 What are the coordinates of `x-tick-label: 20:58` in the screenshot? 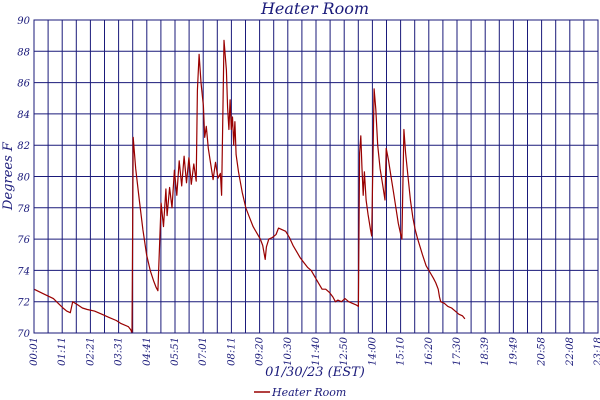 It's located at (542, 352).